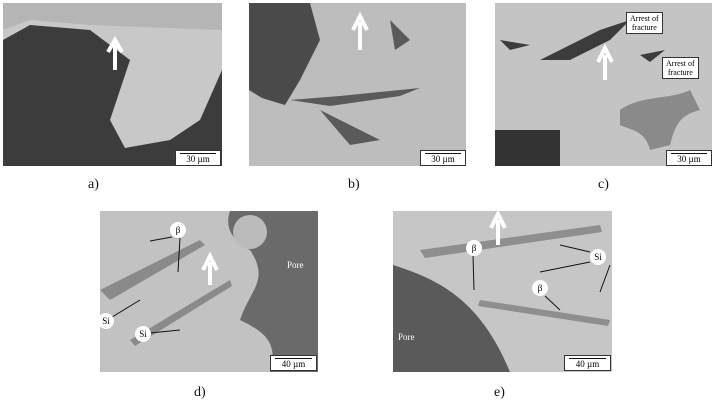 This screenshot has height=406, width=715. Describe the element at coordinates (166, 293) in the screenshot. I see `phase` at that location.